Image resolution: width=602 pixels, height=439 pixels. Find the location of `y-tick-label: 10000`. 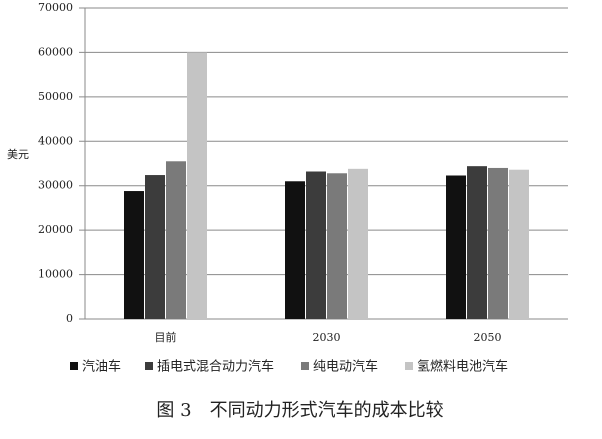

y-tick-label: 10000 is located at coordinates (55, 274).